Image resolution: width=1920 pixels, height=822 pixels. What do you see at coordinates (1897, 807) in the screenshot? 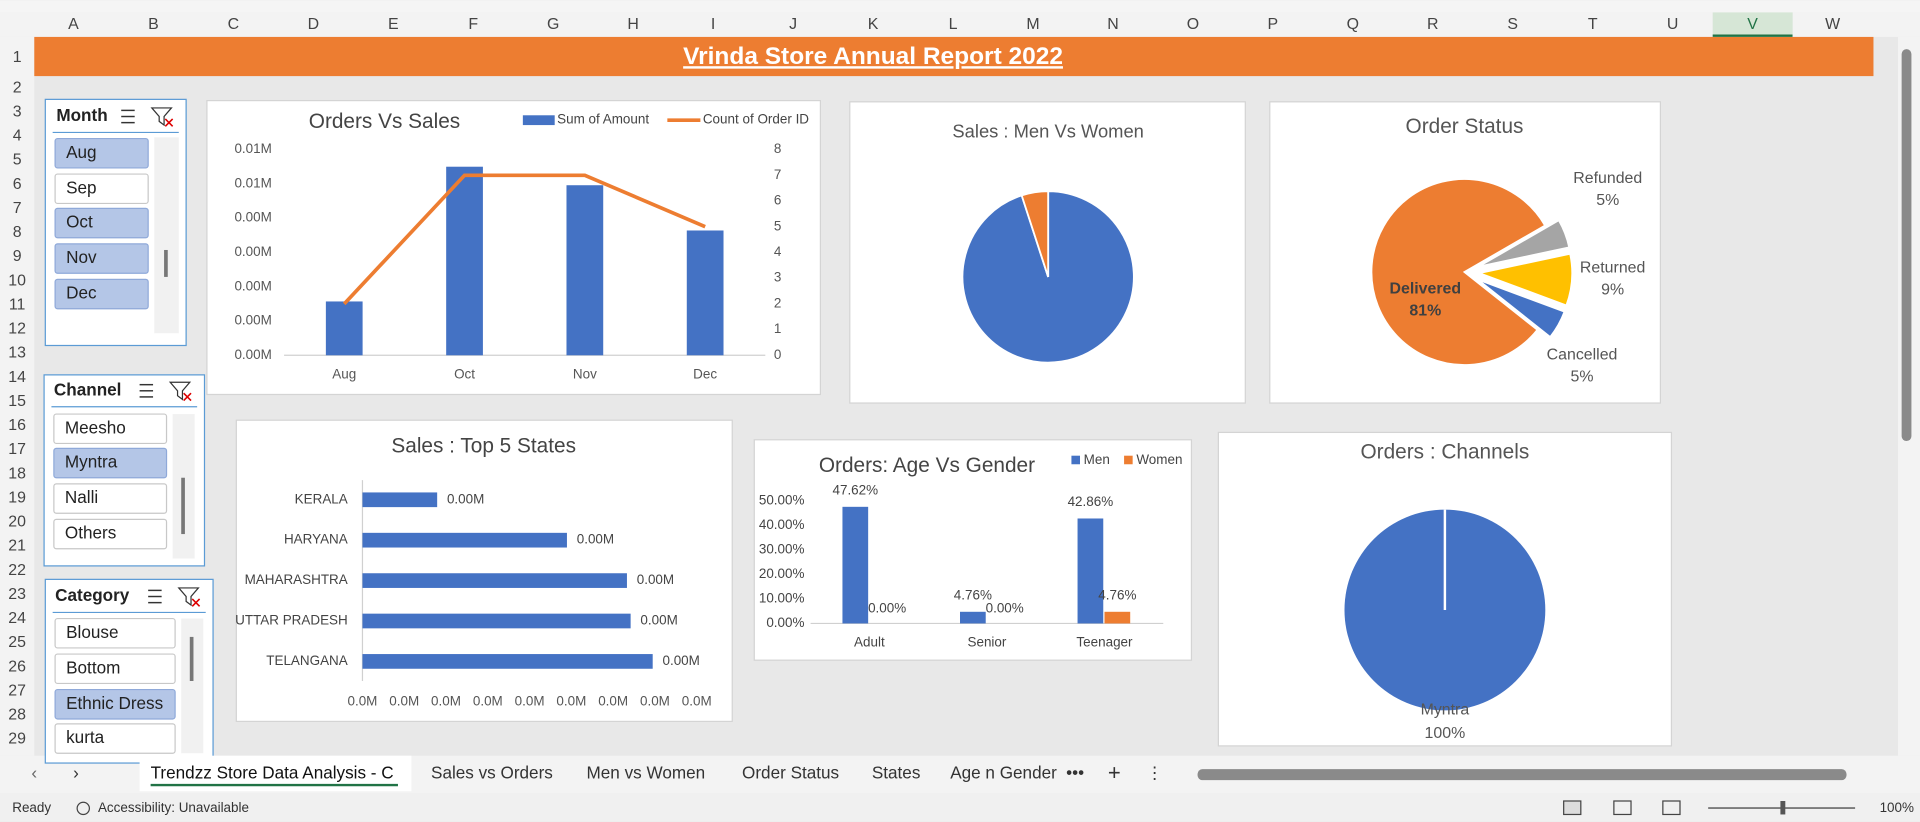
I see `status-zoom: 100%` at bounding box center [1897, 807].